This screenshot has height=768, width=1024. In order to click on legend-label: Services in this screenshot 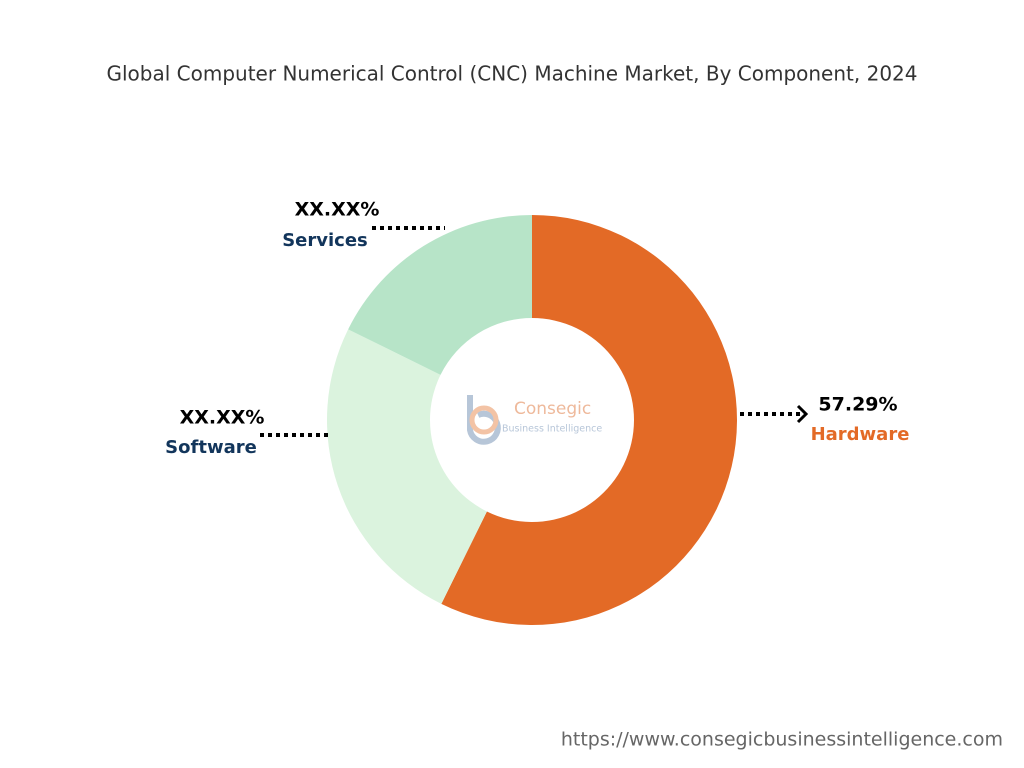, I will do `click(325, 240)`.